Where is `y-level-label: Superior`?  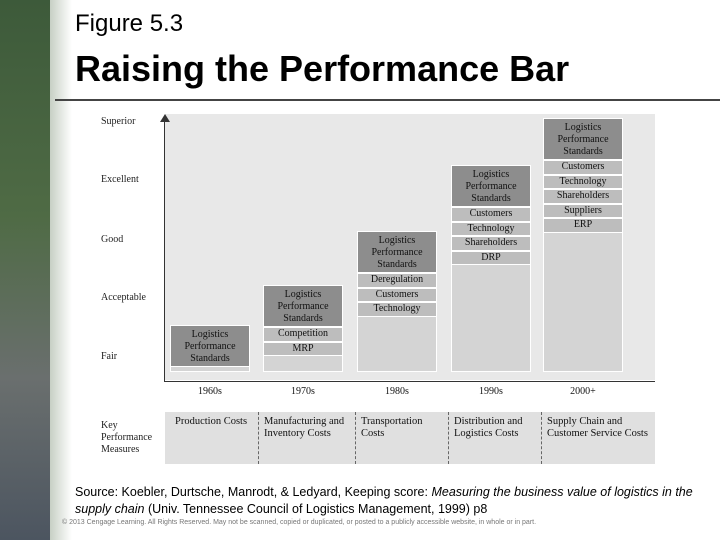 y-level-label: Superior is located at coordinates (118, 121).